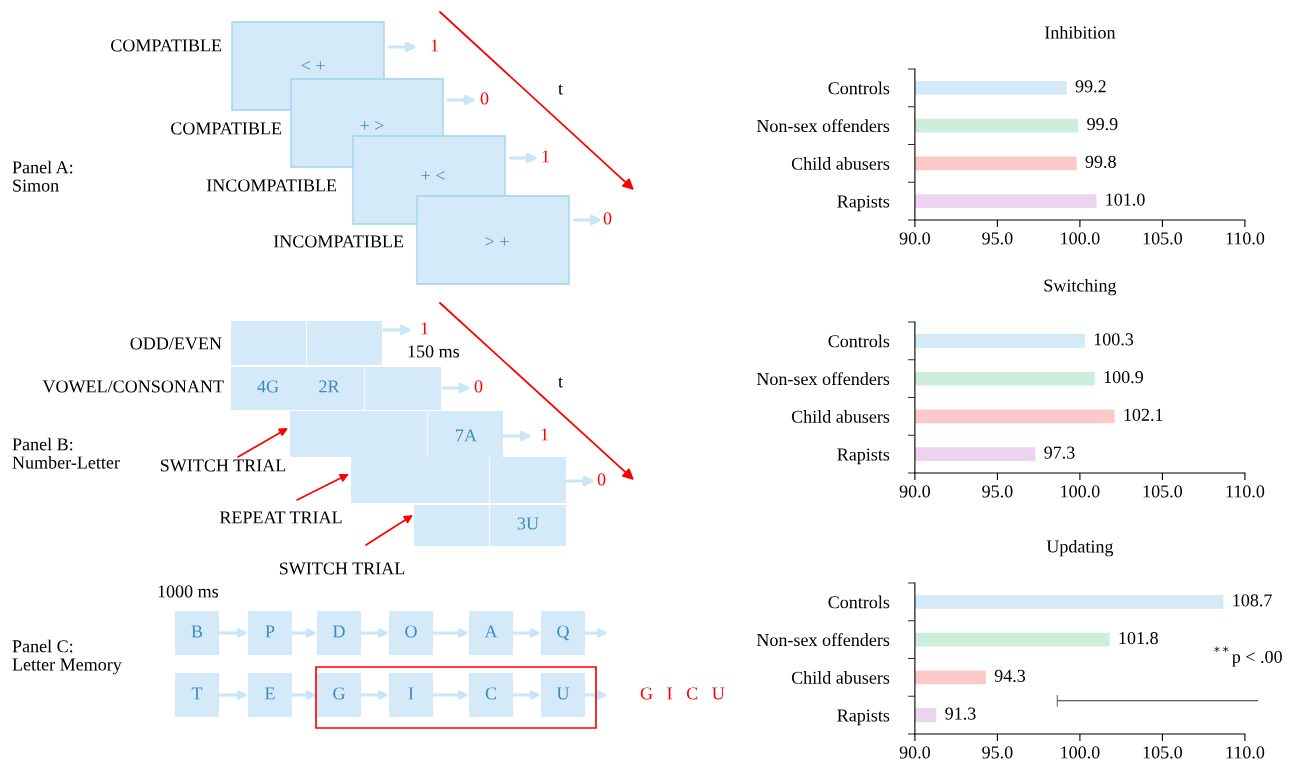 This screenshot has height=772, width=1307. What do you see at coordinates (1080, 548) in the screenshot?
I see `chart-title: Updating` at bounding box center [1080, 548].